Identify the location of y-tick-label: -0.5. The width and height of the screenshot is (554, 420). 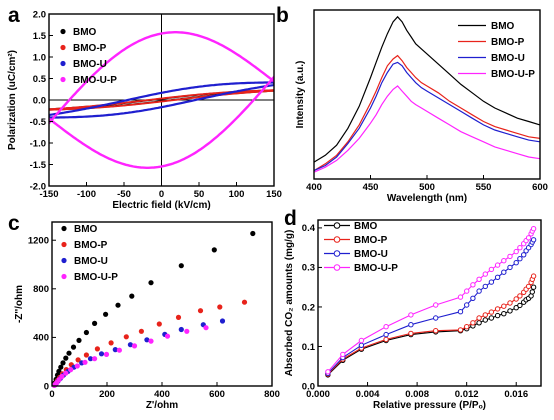
(38, 122).